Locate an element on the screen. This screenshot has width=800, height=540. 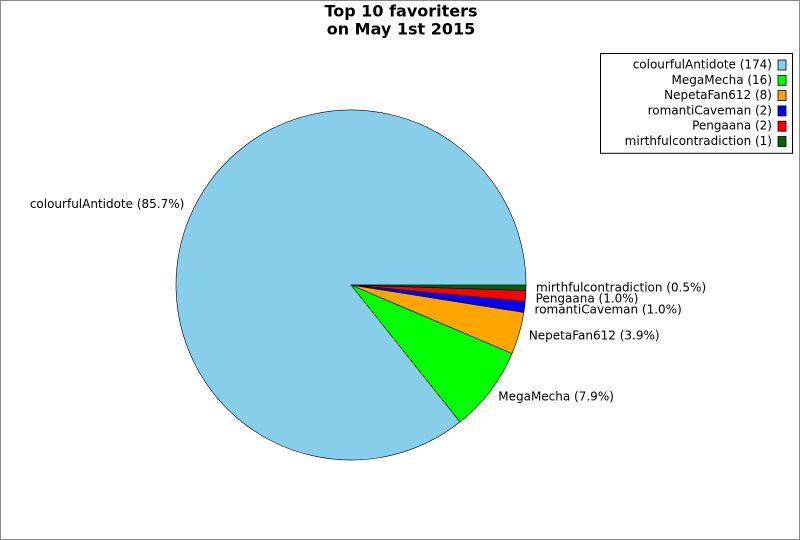
legend-label: colourfulAntidote (174) is located at coordinates (702, 65).